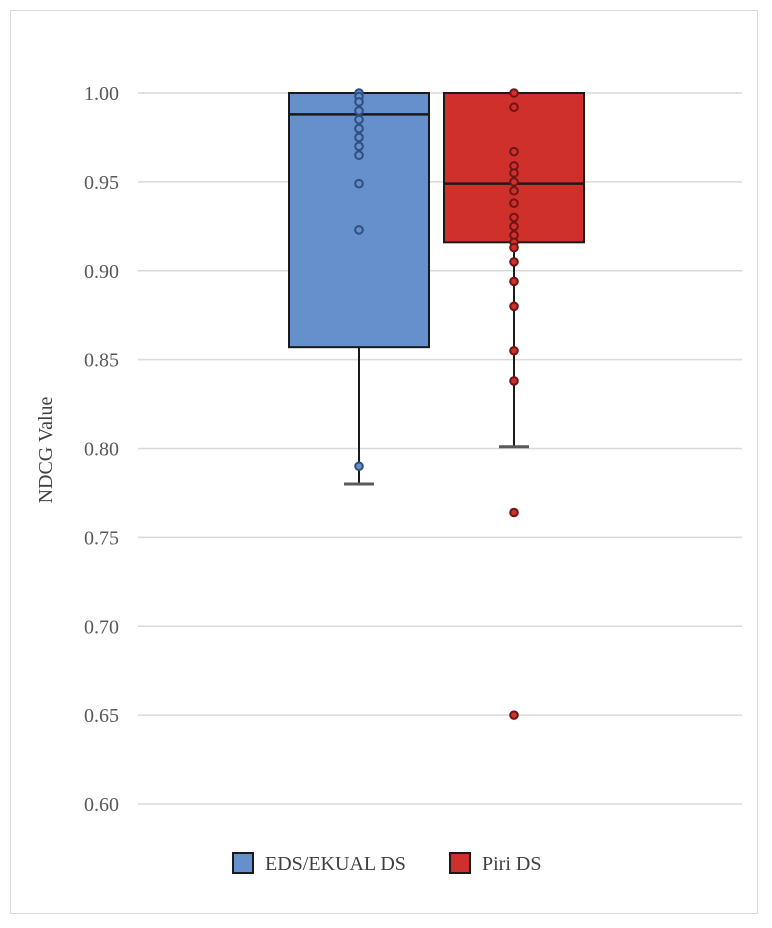 Image resolution: width=772 pixels, height=928 pixels. I want to click on y-tick-label: 1.00, so click(101, 94).